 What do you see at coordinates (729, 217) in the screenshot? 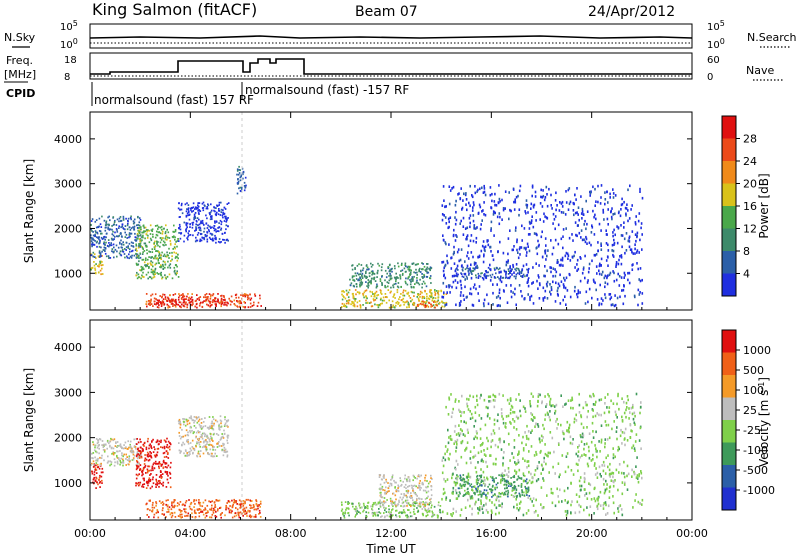
I see `colorbar-swatch` at bounding box center [729, 217].